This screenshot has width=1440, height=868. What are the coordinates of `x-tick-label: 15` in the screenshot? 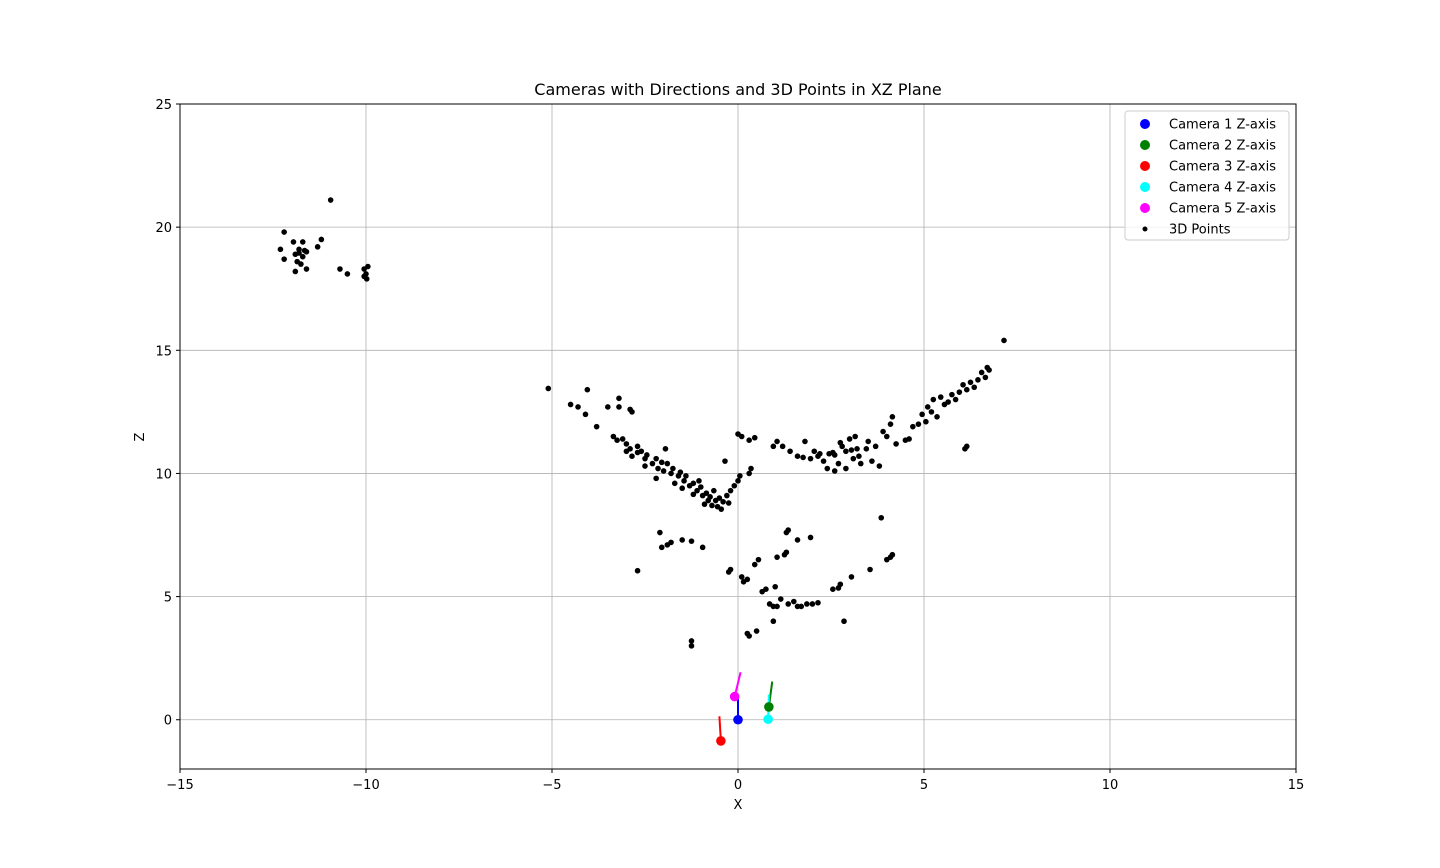 It's located at (1296, 785).